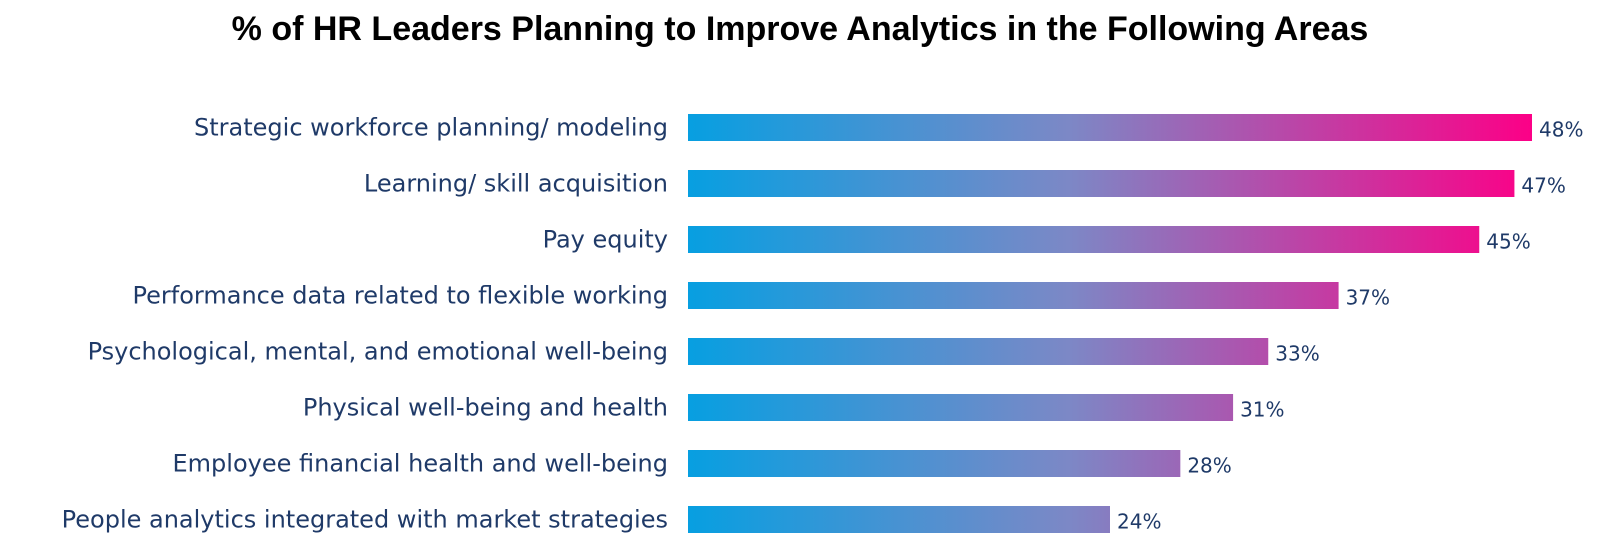 The image size is (1600, 547). Describe the element at coordinates (1368, 298) in the screenshot. I see `value-label-4: 37%` at that location.